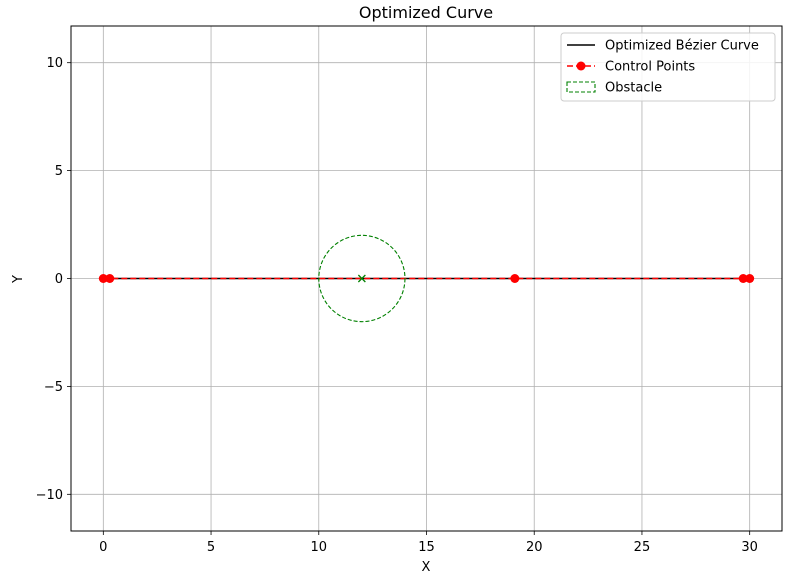 The image size is (792, 578). I want to click on x-tick-label: 25, so click(642, 547).